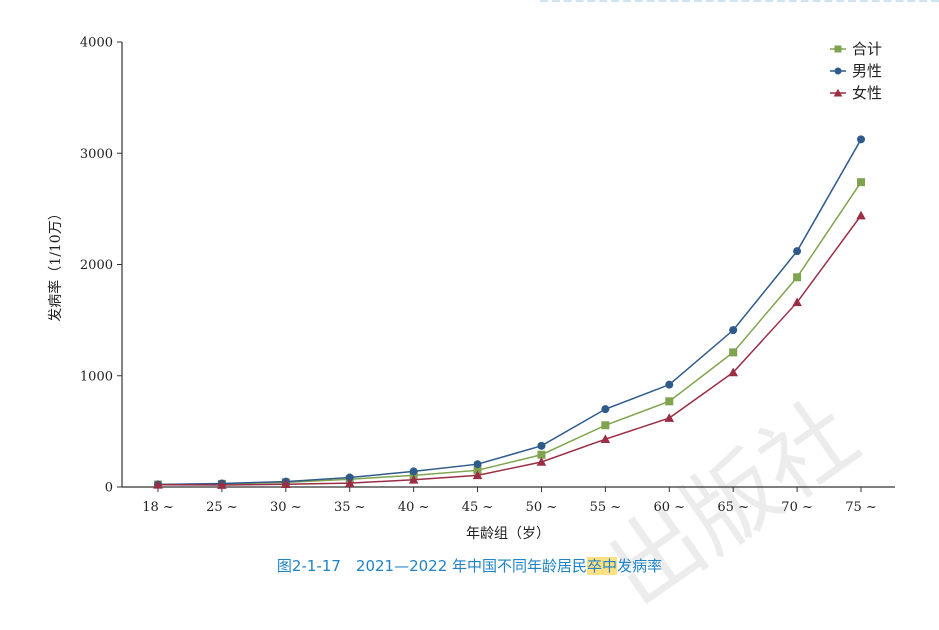  What do you see at coordinates (350, 507) in the screenshot?
I see `x-tick-label: 35 ~` at bounding box center [350, 507].